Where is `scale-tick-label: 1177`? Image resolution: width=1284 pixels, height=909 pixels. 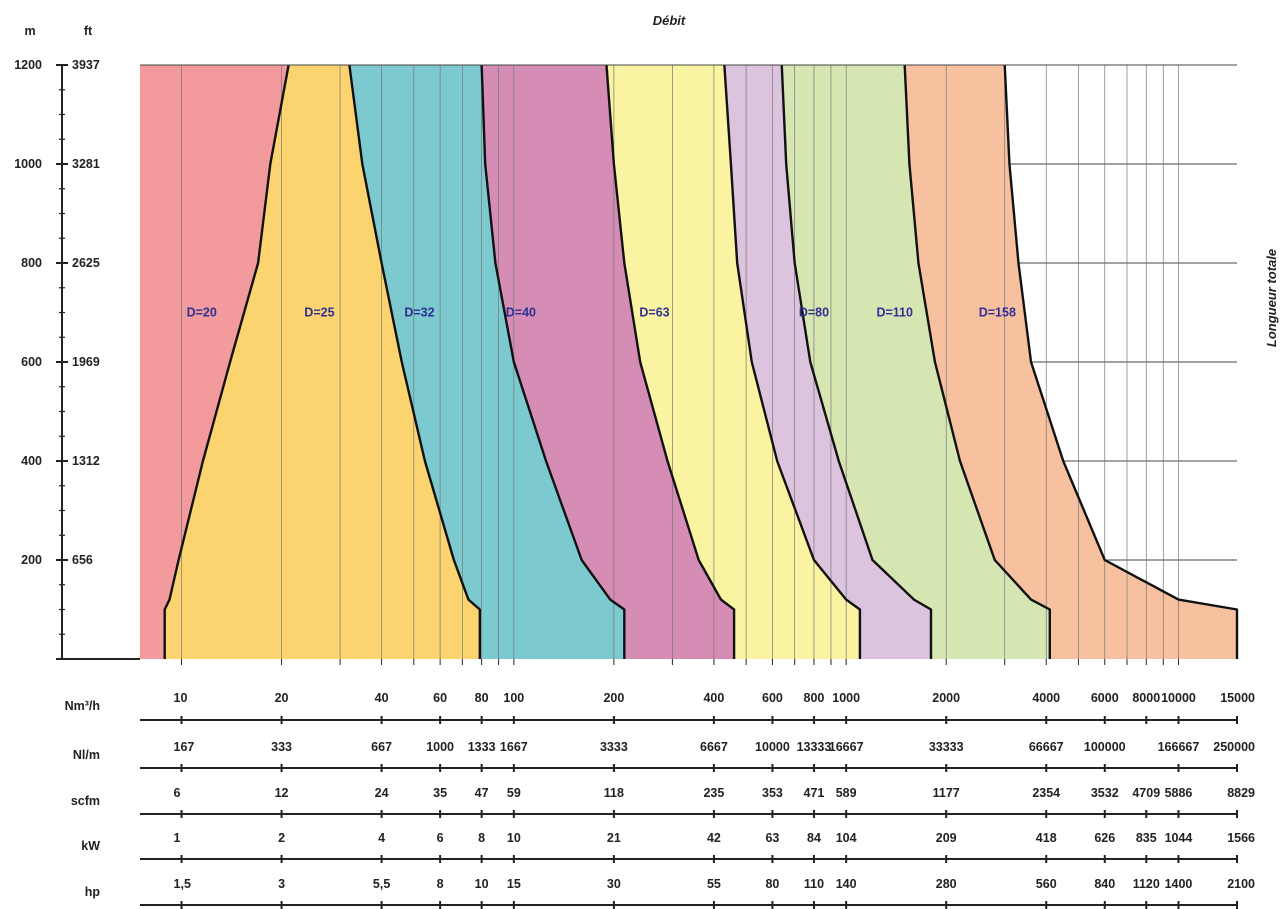
scale-tick-label: 1177 is located at coordinates (946, 793).